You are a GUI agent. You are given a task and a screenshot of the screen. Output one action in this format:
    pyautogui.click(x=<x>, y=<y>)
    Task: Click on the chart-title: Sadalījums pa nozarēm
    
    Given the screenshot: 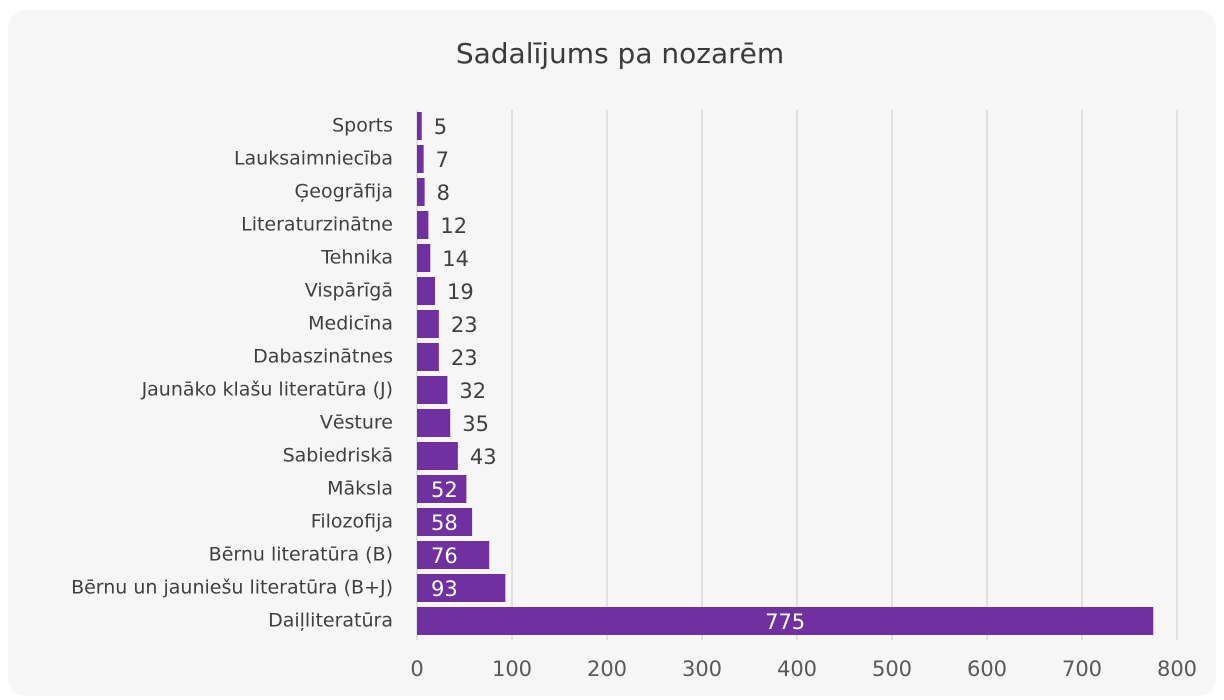 What is the action you would take?
    pyautogui.click(x=620, y=53)
    